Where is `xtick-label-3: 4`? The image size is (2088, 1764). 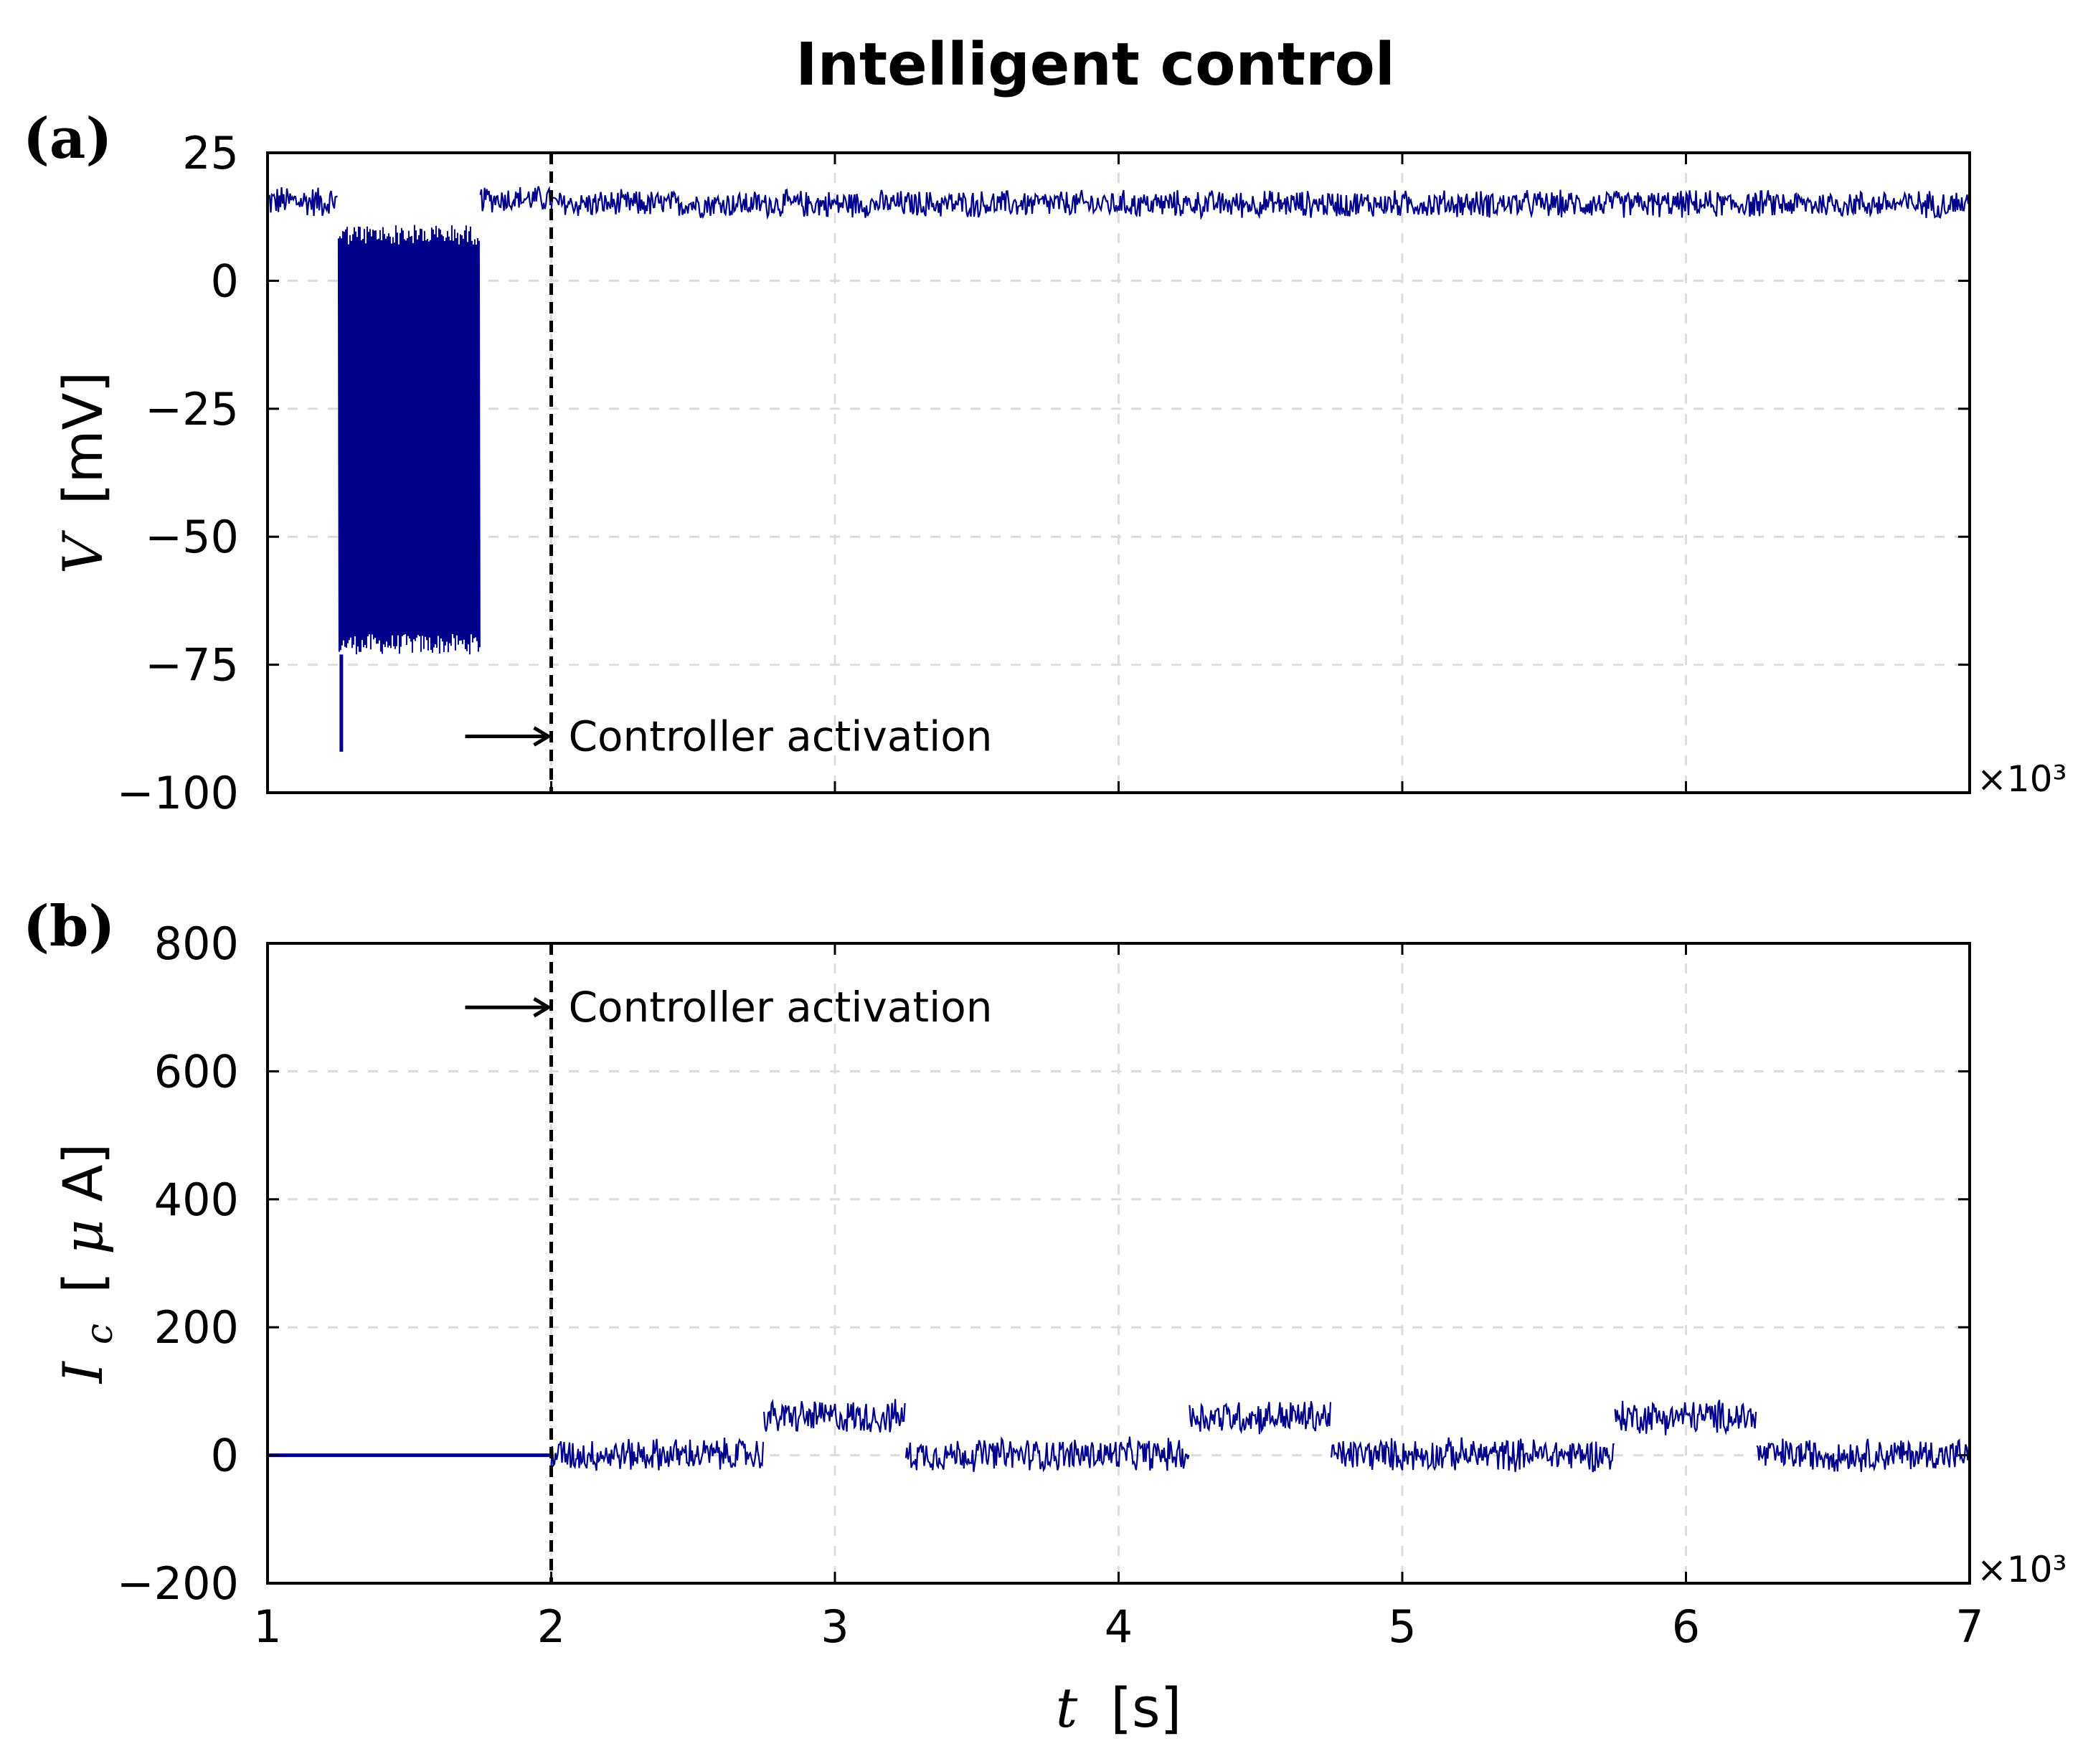
xtick-label-3: 4 is located at coordinates (1119, 1626).